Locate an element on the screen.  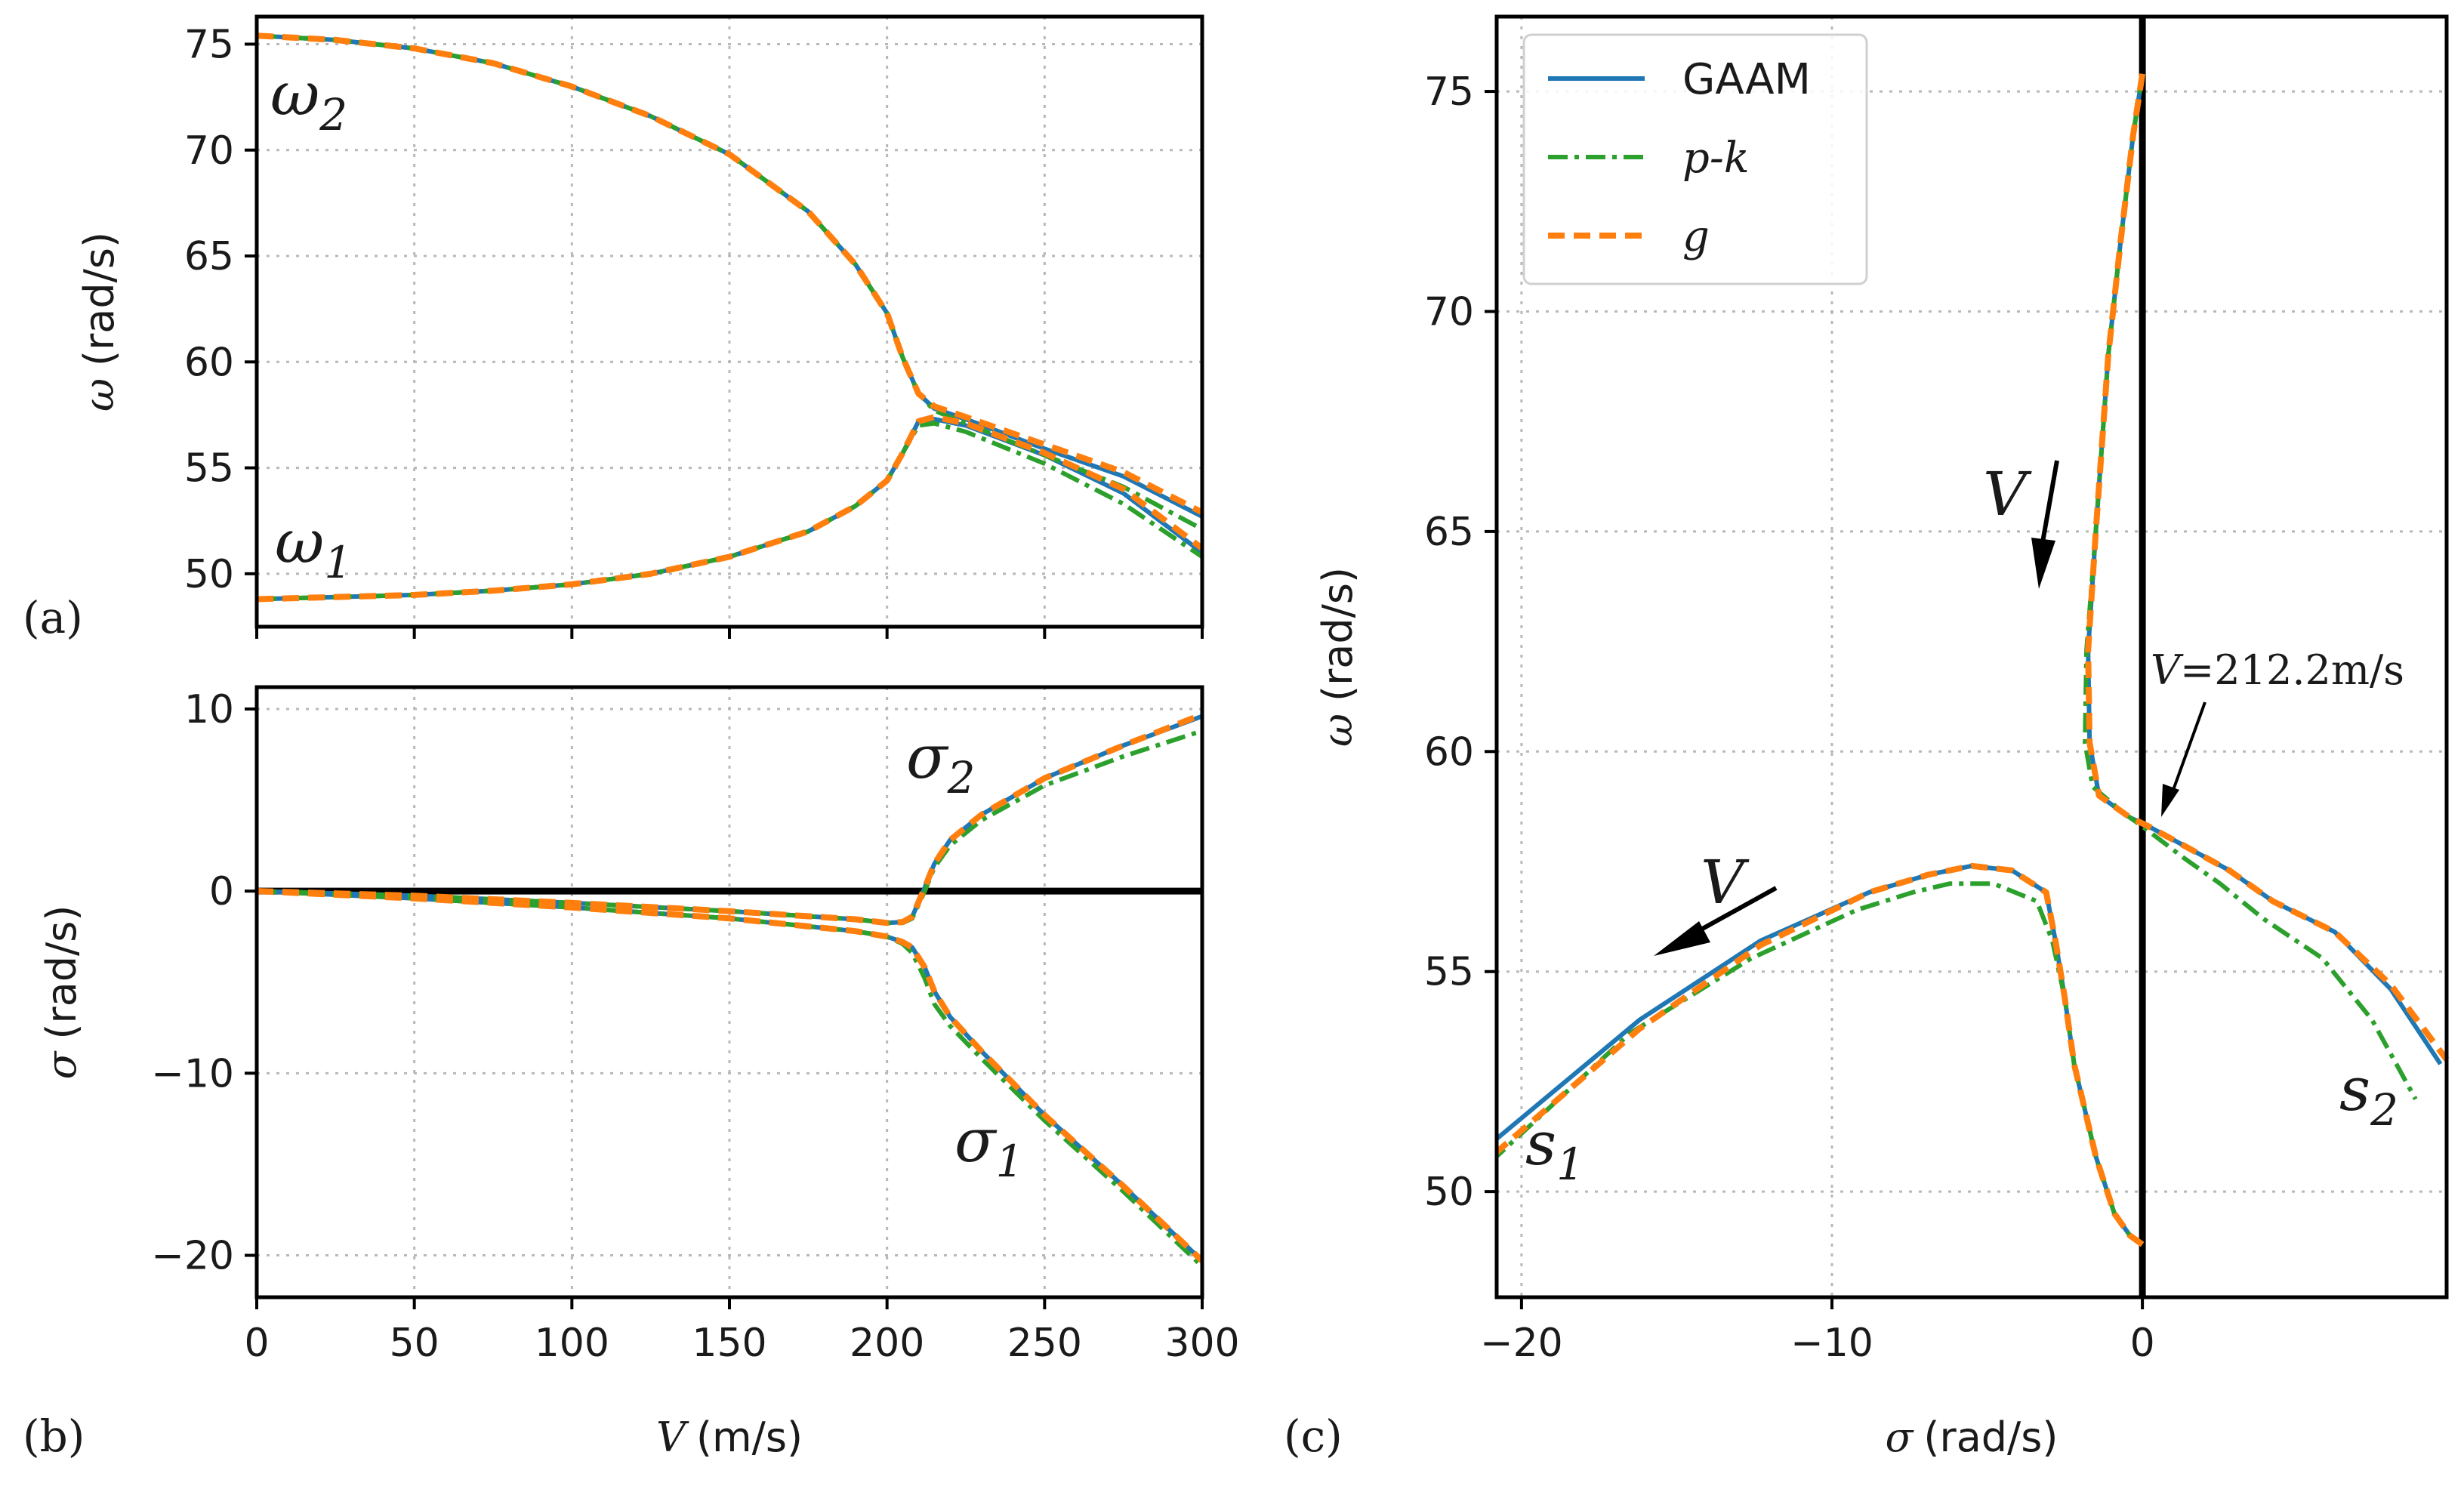
flutter-speed-note: V=212.2m/s is located at coordinates (2277, 670).